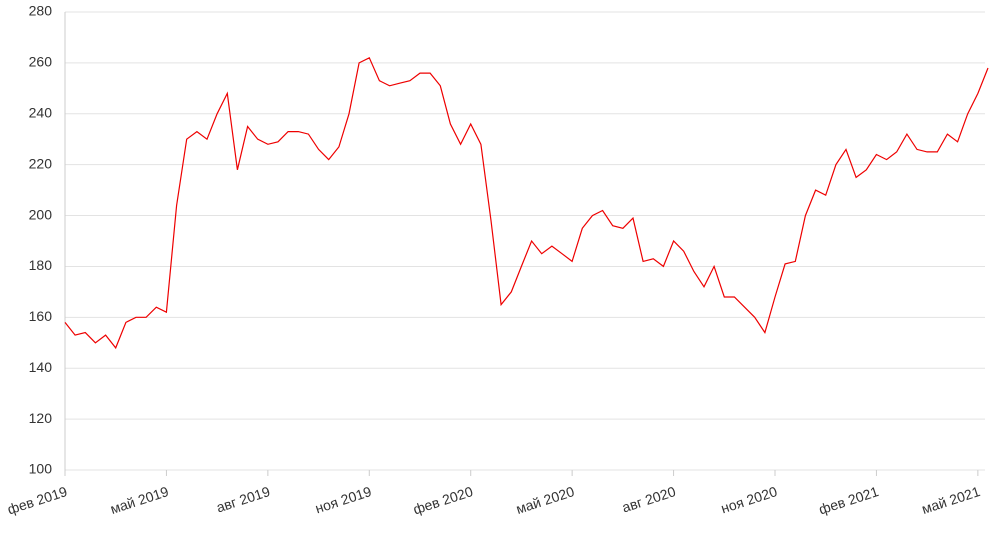  I want to click on x-tick-label: авг 2019, so click(243, 499).